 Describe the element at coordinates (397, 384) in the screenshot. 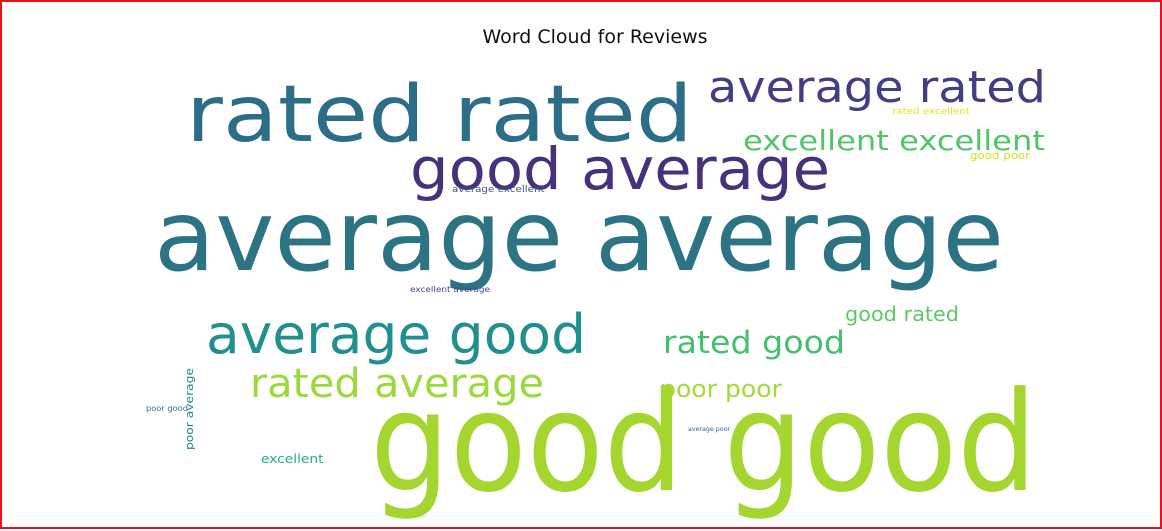

I see `word-cloud-word: rated average` at that location.